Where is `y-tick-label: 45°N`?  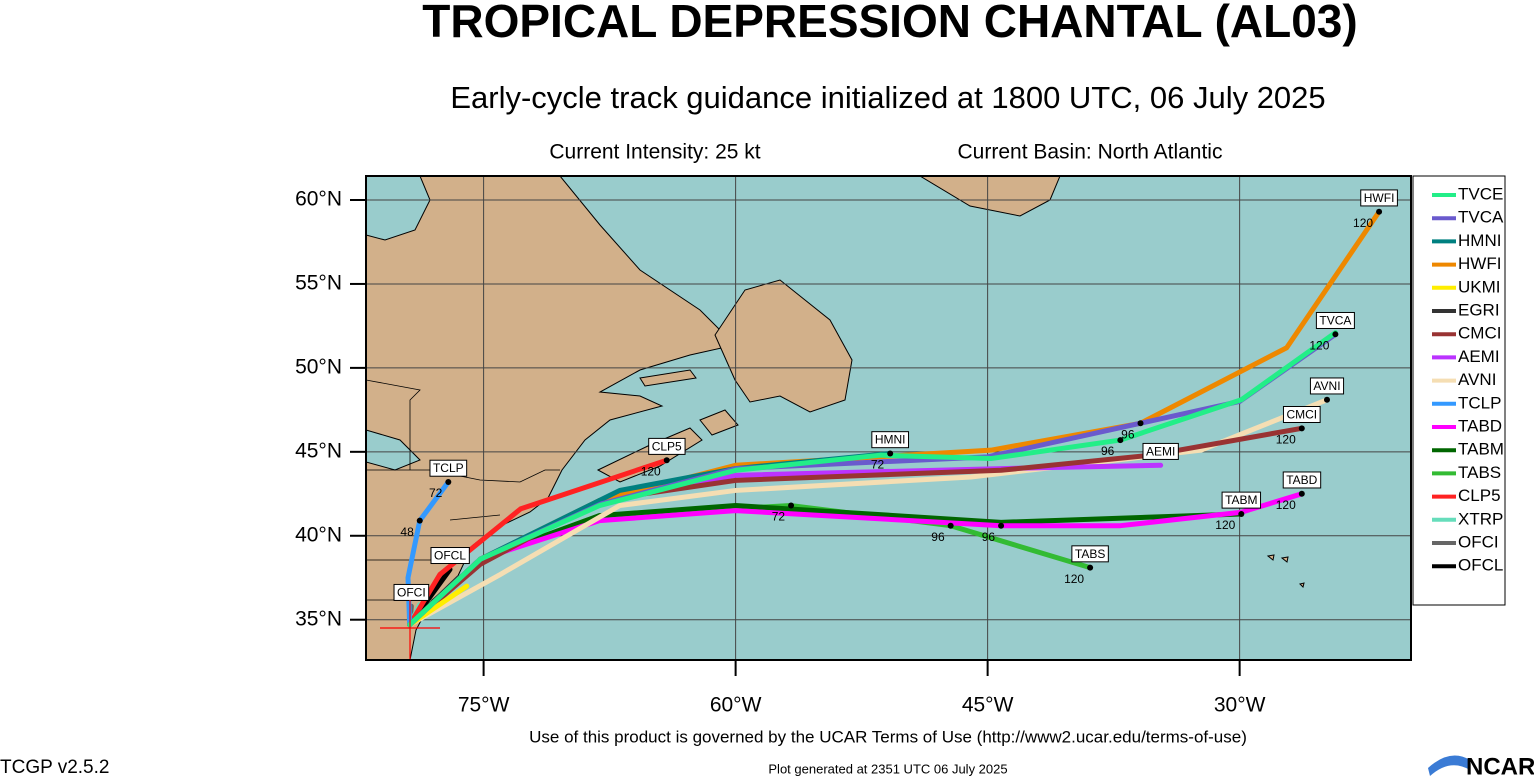 y-tick-label: 45°N is located at coordinates (318, 450).